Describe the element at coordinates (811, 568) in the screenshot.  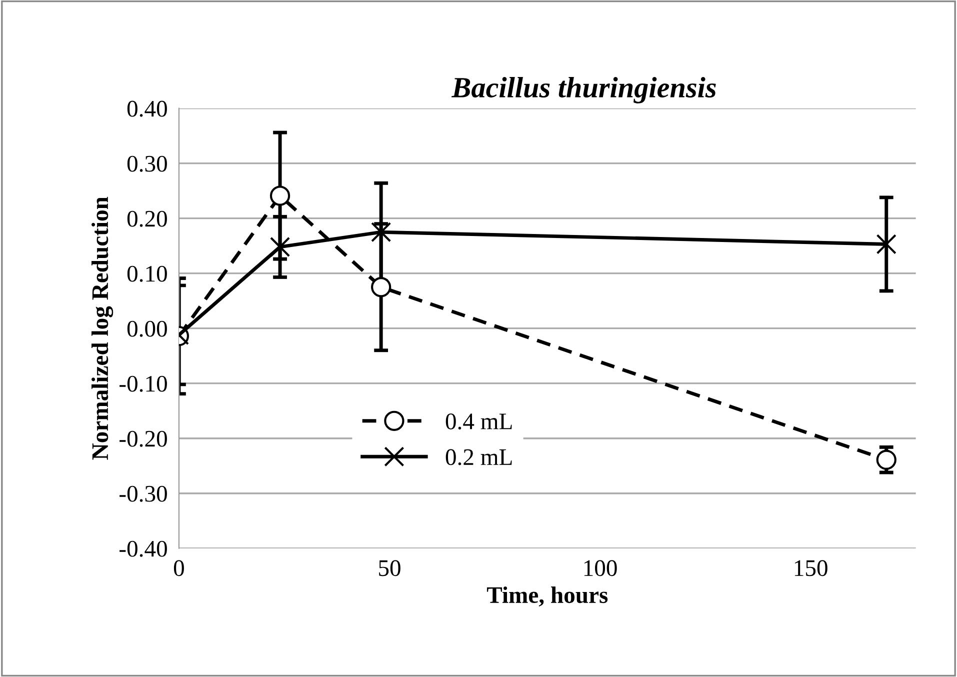
I see `x-tick-label: 150` at that location.